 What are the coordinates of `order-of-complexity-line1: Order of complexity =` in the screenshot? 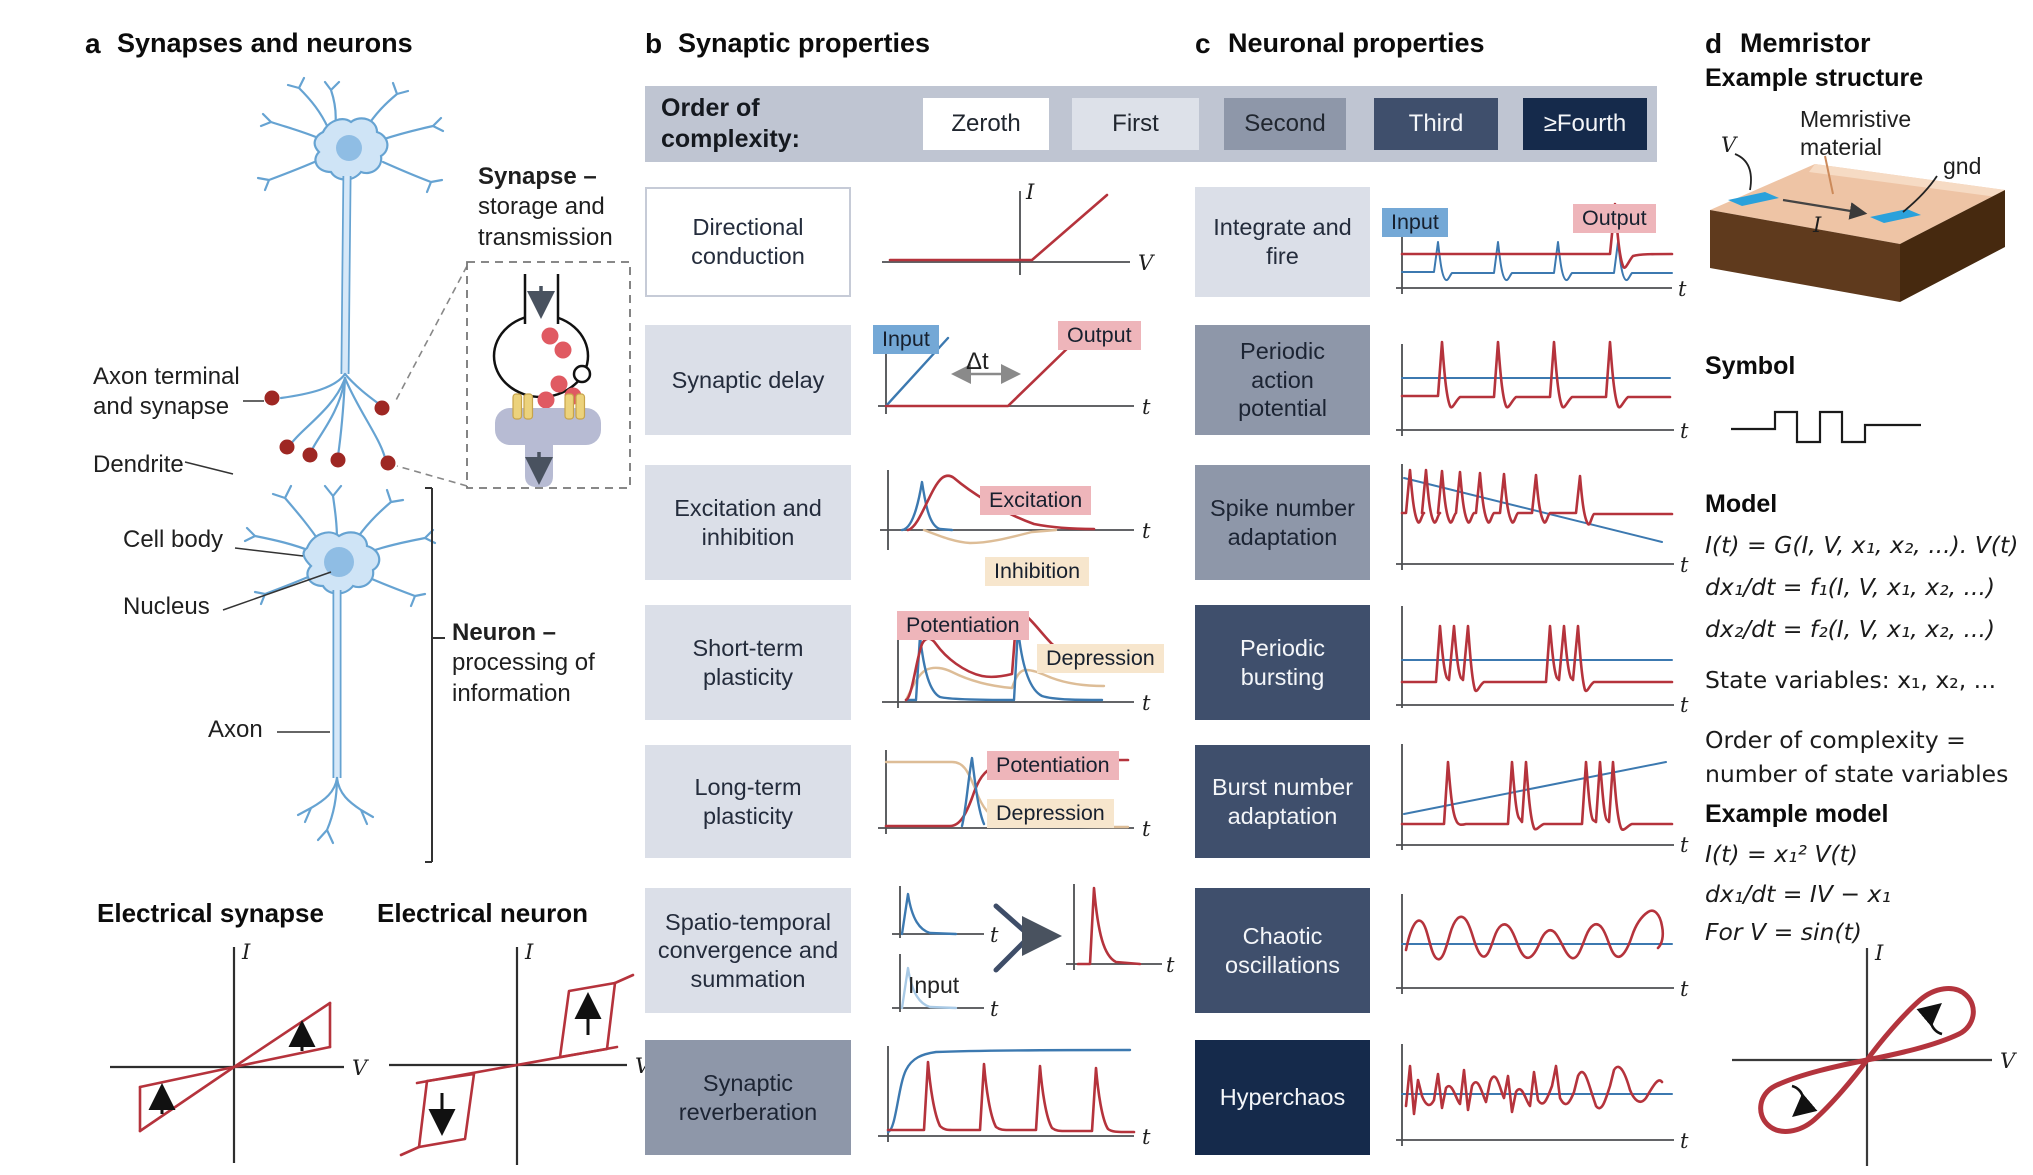 It's located at (1835, 740).